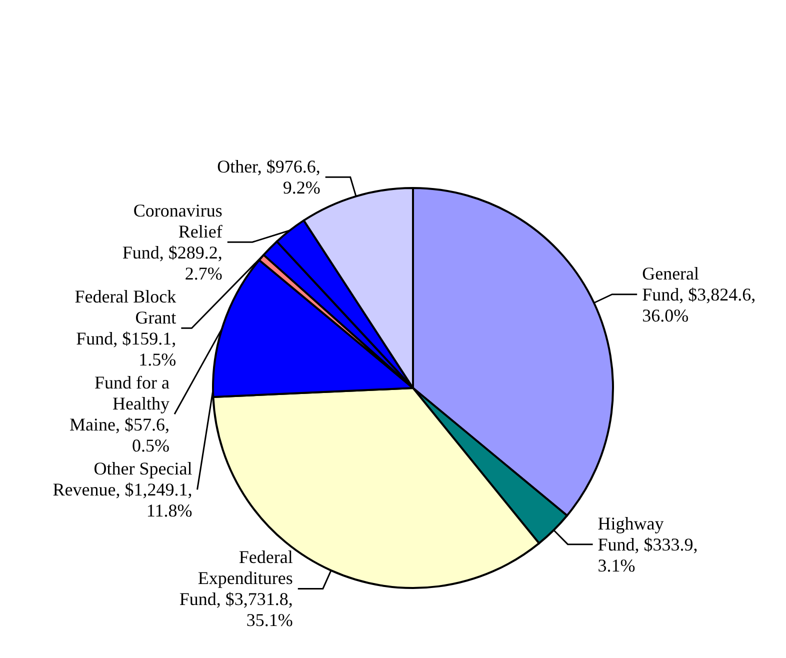  What do you see at coordinates (699, 294) in the screenshot?
I see `slice-label: General Fund, $3,824.6, 36.0%` at bounding box center [699, 294].